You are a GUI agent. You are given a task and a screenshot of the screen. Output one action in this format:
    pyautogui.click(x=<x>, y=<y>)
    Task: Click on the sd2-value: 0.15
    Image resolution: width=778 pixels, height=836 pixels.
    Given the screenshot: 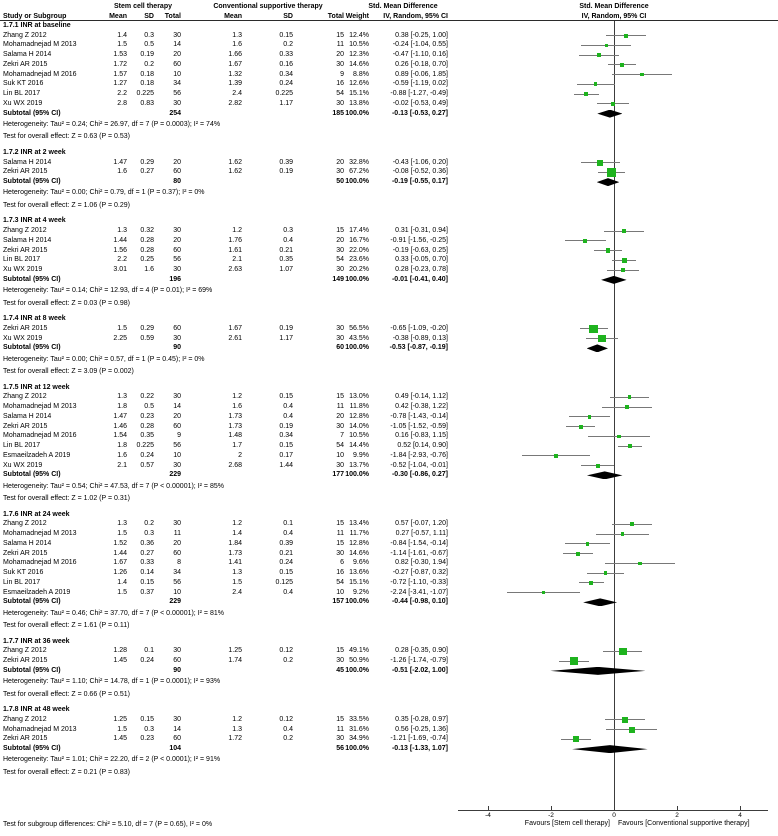 What is the action you would take?
    pyautogui.click(x=286, y=35)
    